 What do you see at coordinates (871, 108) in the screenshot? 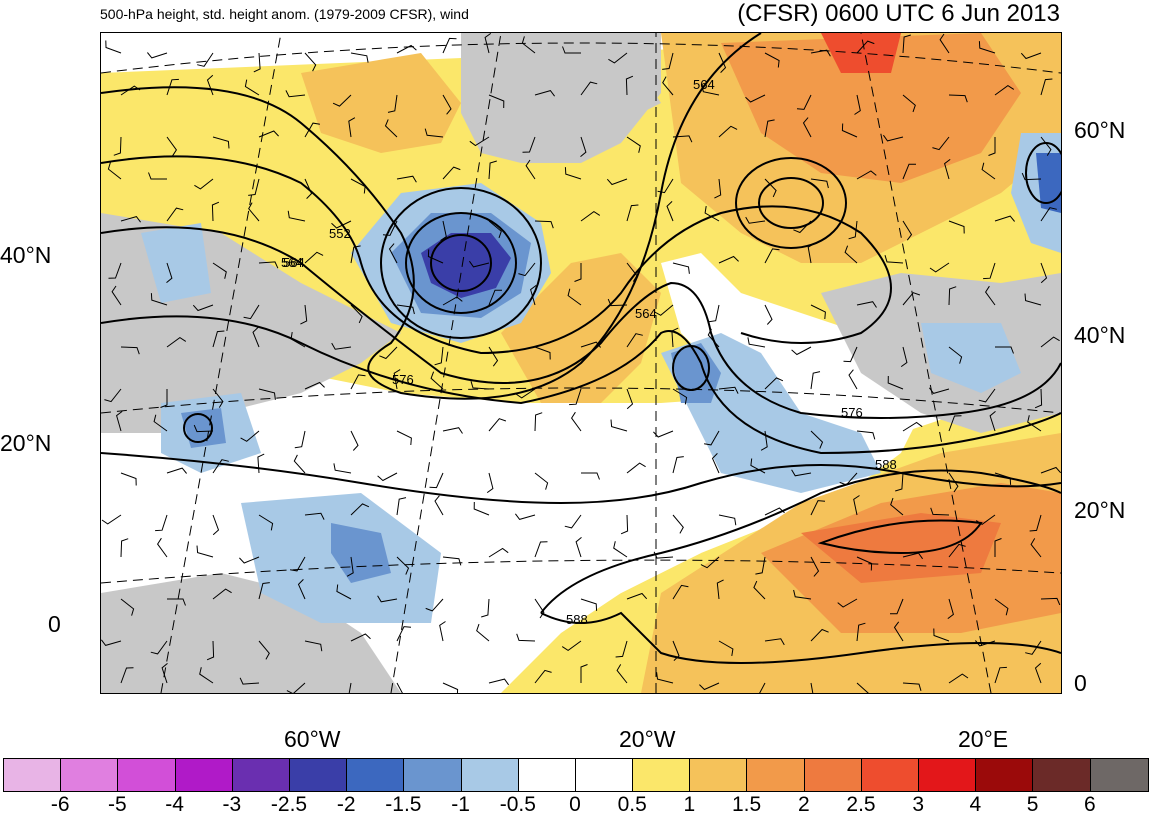
I see `anomaly-darkorange-europe` at bounding box center [871, 108].